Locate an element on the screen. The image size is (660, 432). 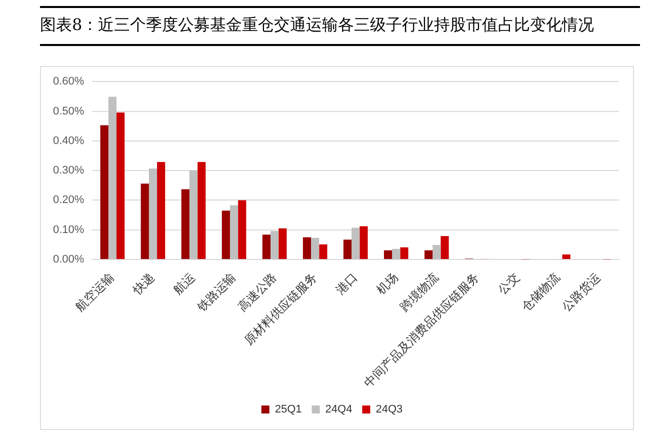
x-tick-label: 航空运输 is located at coordinates (94, 292).